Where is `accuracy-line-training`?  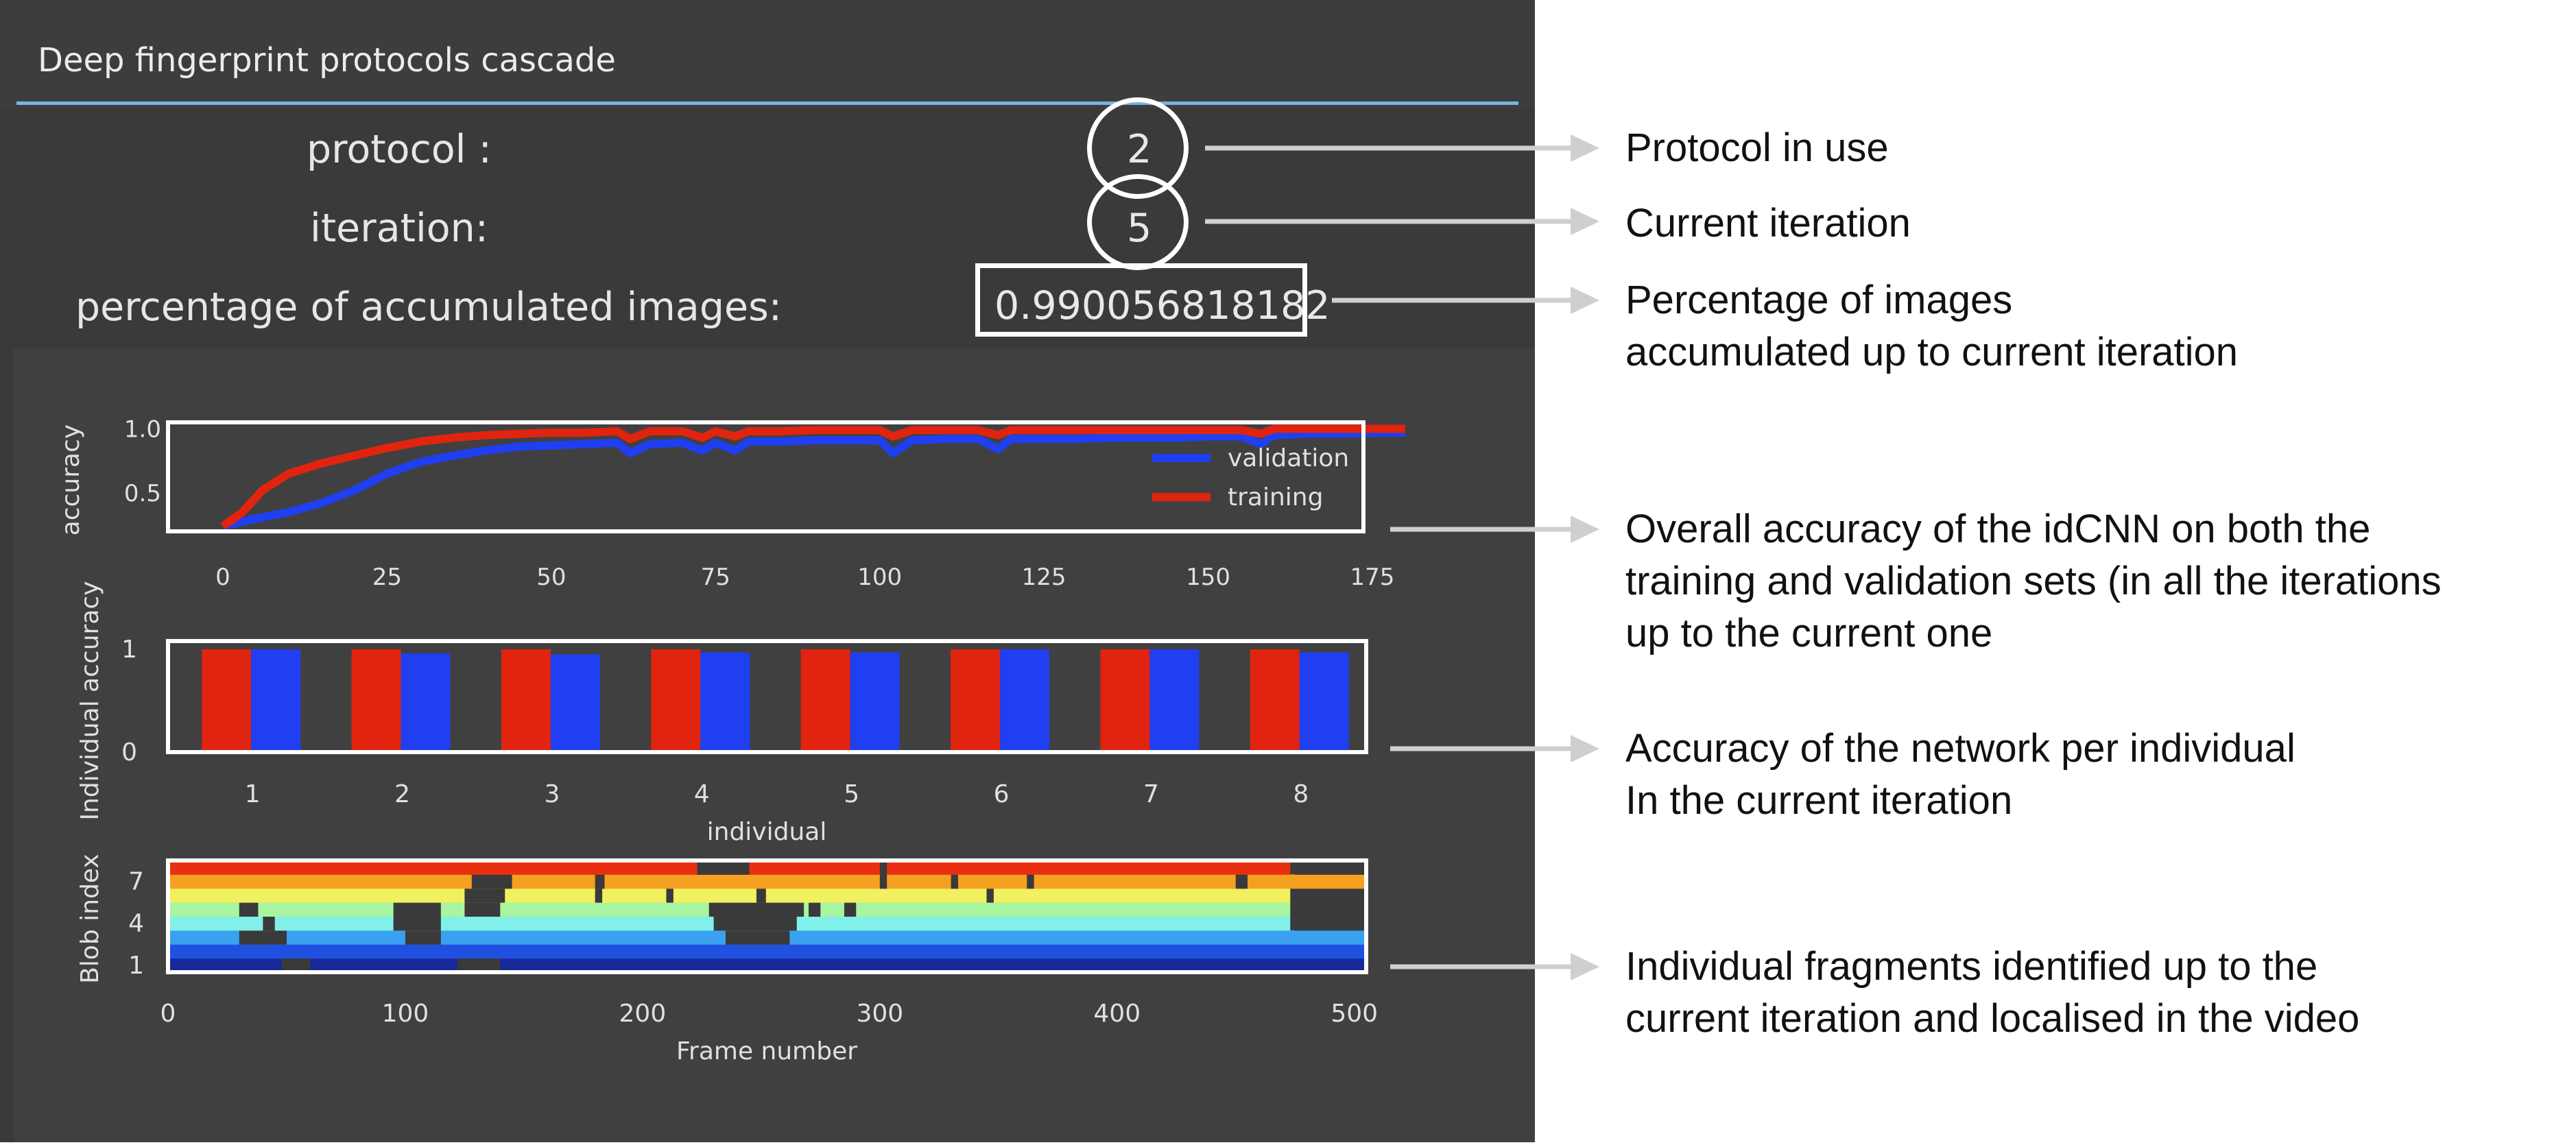
accuracy-line-training is located at coordinates (812, 477).